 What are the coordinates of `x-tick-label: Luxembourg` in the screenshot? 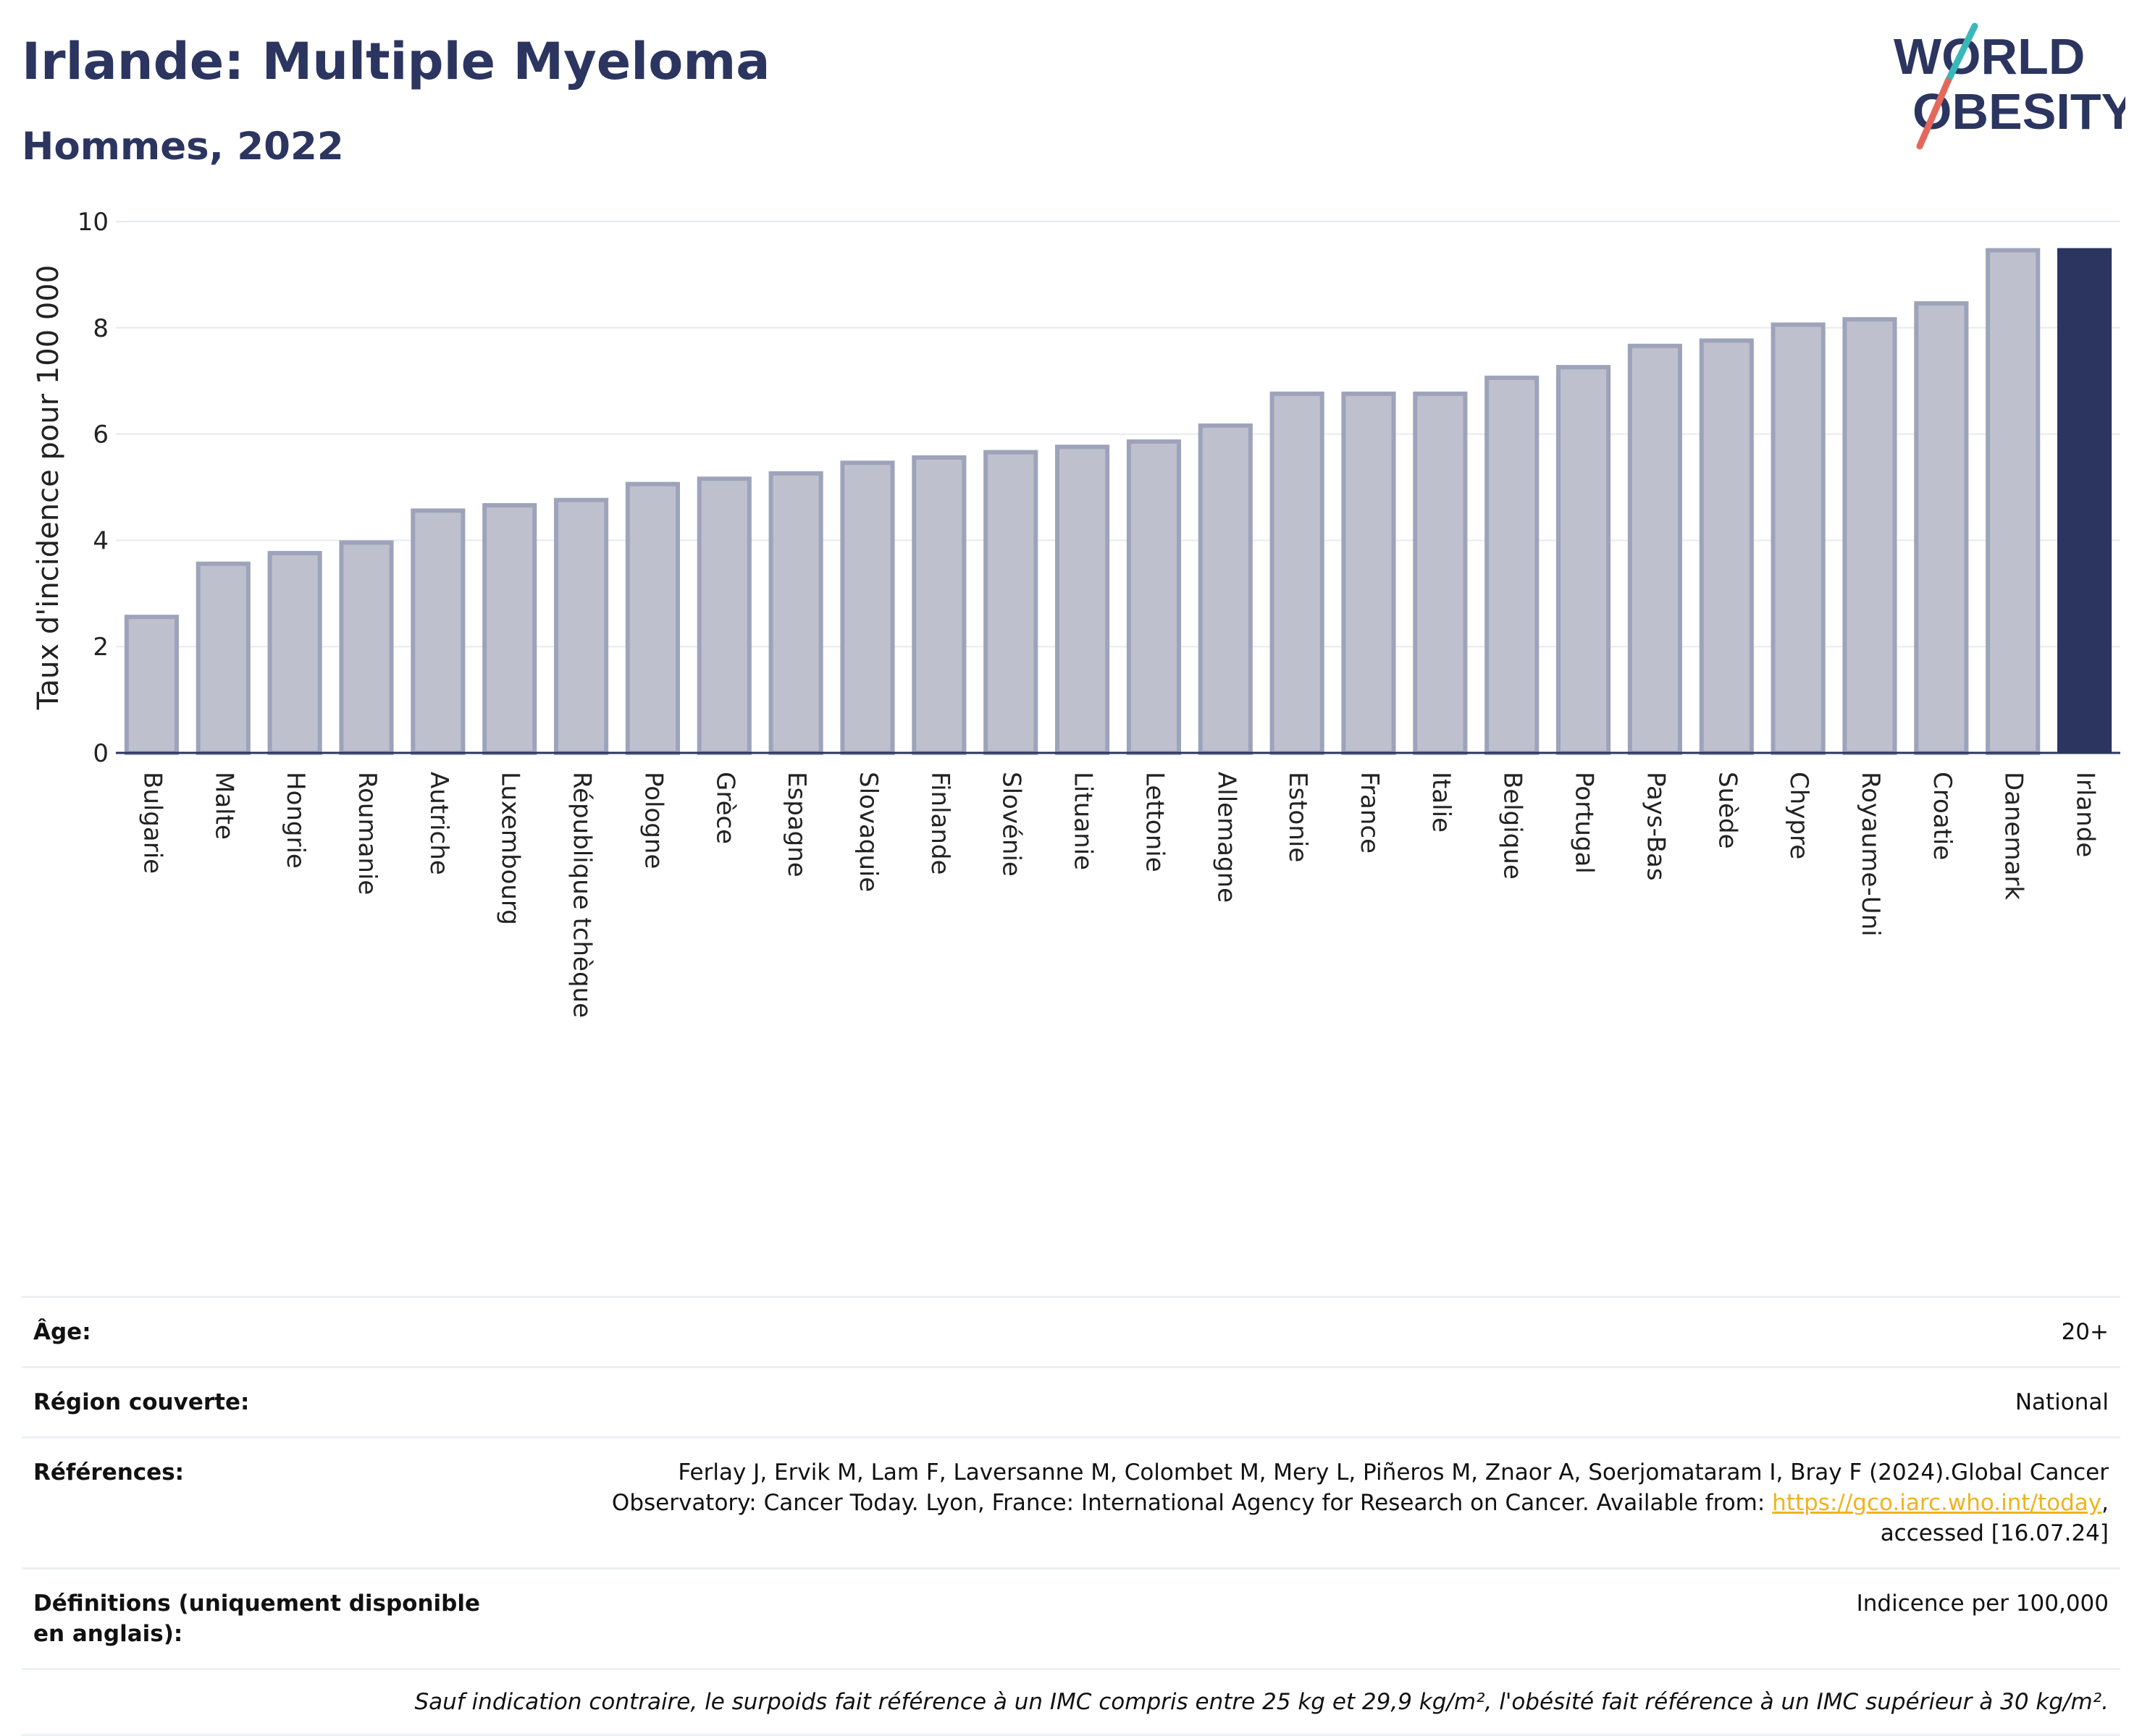 It's located at (510, 848).